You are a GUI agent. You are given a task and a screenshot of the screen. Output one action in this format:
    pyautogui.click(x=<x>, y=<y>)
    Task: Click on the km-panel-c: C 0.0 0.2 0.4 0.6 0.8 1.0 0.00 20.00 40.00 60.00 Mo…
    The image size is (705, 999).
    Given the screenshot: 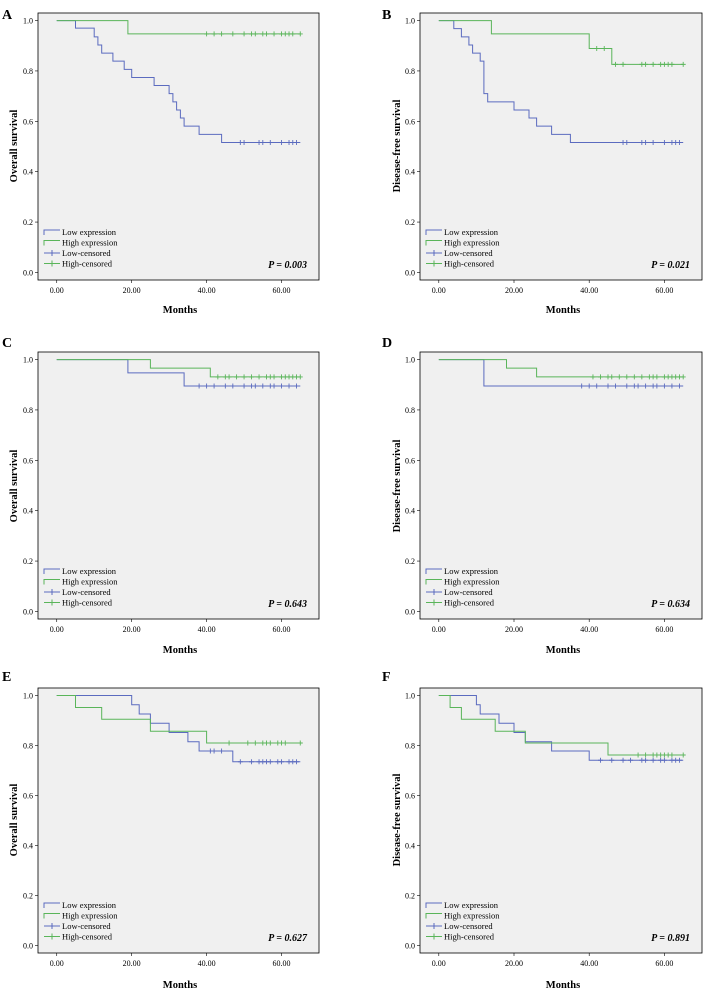 What is the action you would take?
    pyautogui.click(x=161, y=496)
    